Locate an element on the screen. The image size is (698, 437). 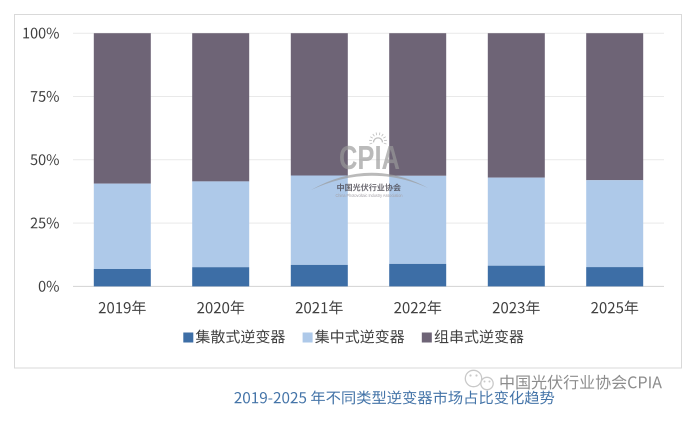
svg-text:China Photovoltaic Industry As: China Photovoltaic Industry Association is located at coordinates (369, 195).